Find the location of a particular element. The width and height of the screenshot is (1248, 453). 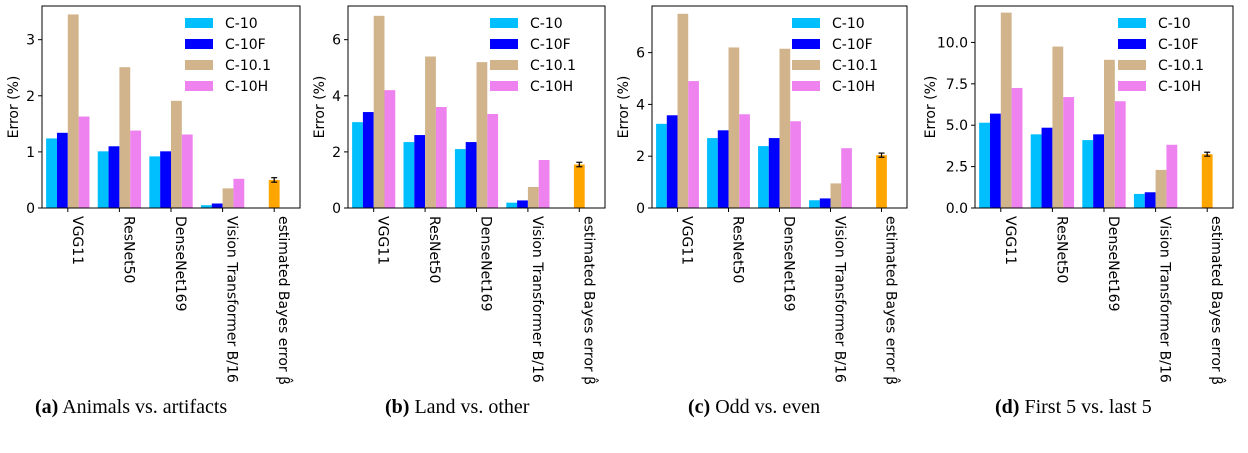

y-tick-label: 10.0 is located at coordinates (952, 43).